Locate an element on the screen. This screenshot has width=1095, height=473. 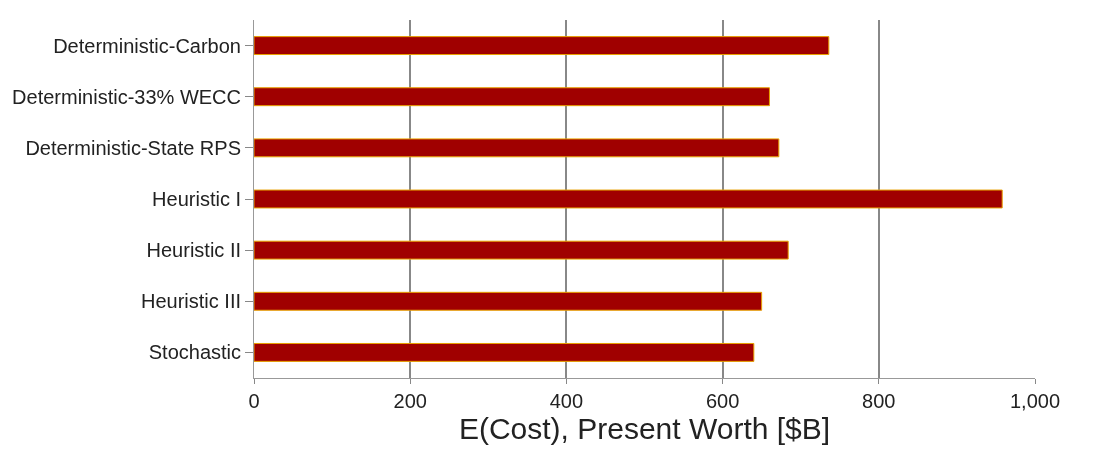
y-tick-label: Heuristic I is located at coordinates (196, 199).